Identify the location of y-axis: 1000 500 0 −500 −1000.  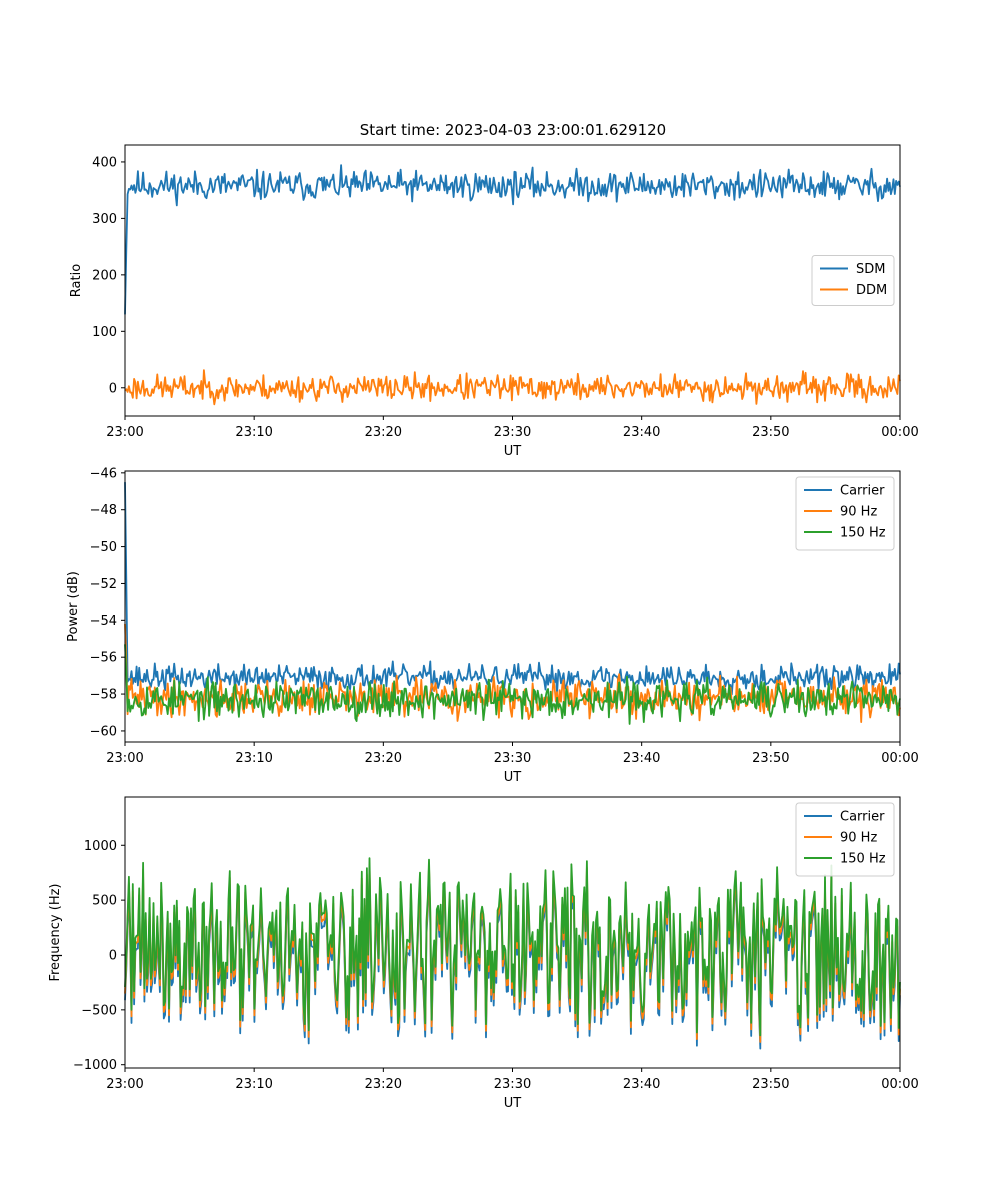
(99, 956).